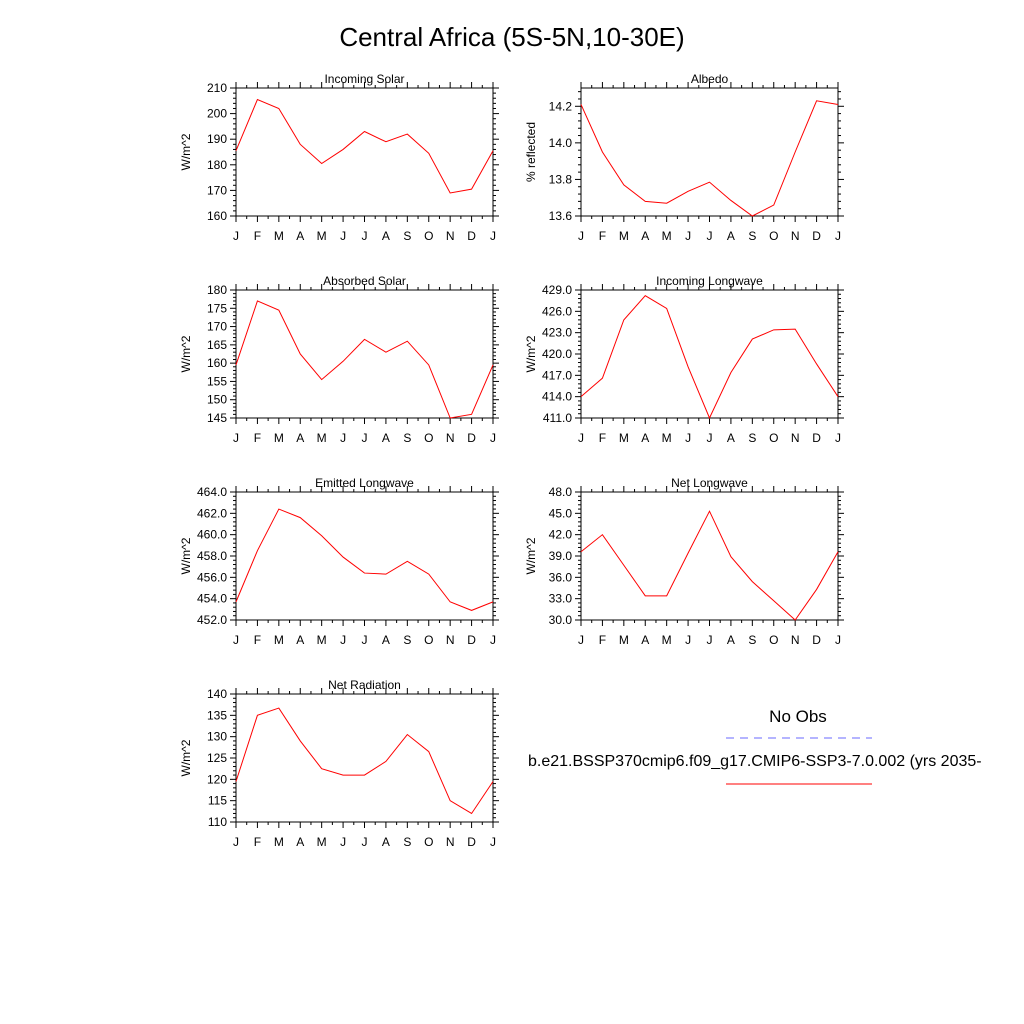  What do you see at coordinates (217, 694) in the screenshot?
I see `y-tick-label: 140` at bounding box center [217, 694].